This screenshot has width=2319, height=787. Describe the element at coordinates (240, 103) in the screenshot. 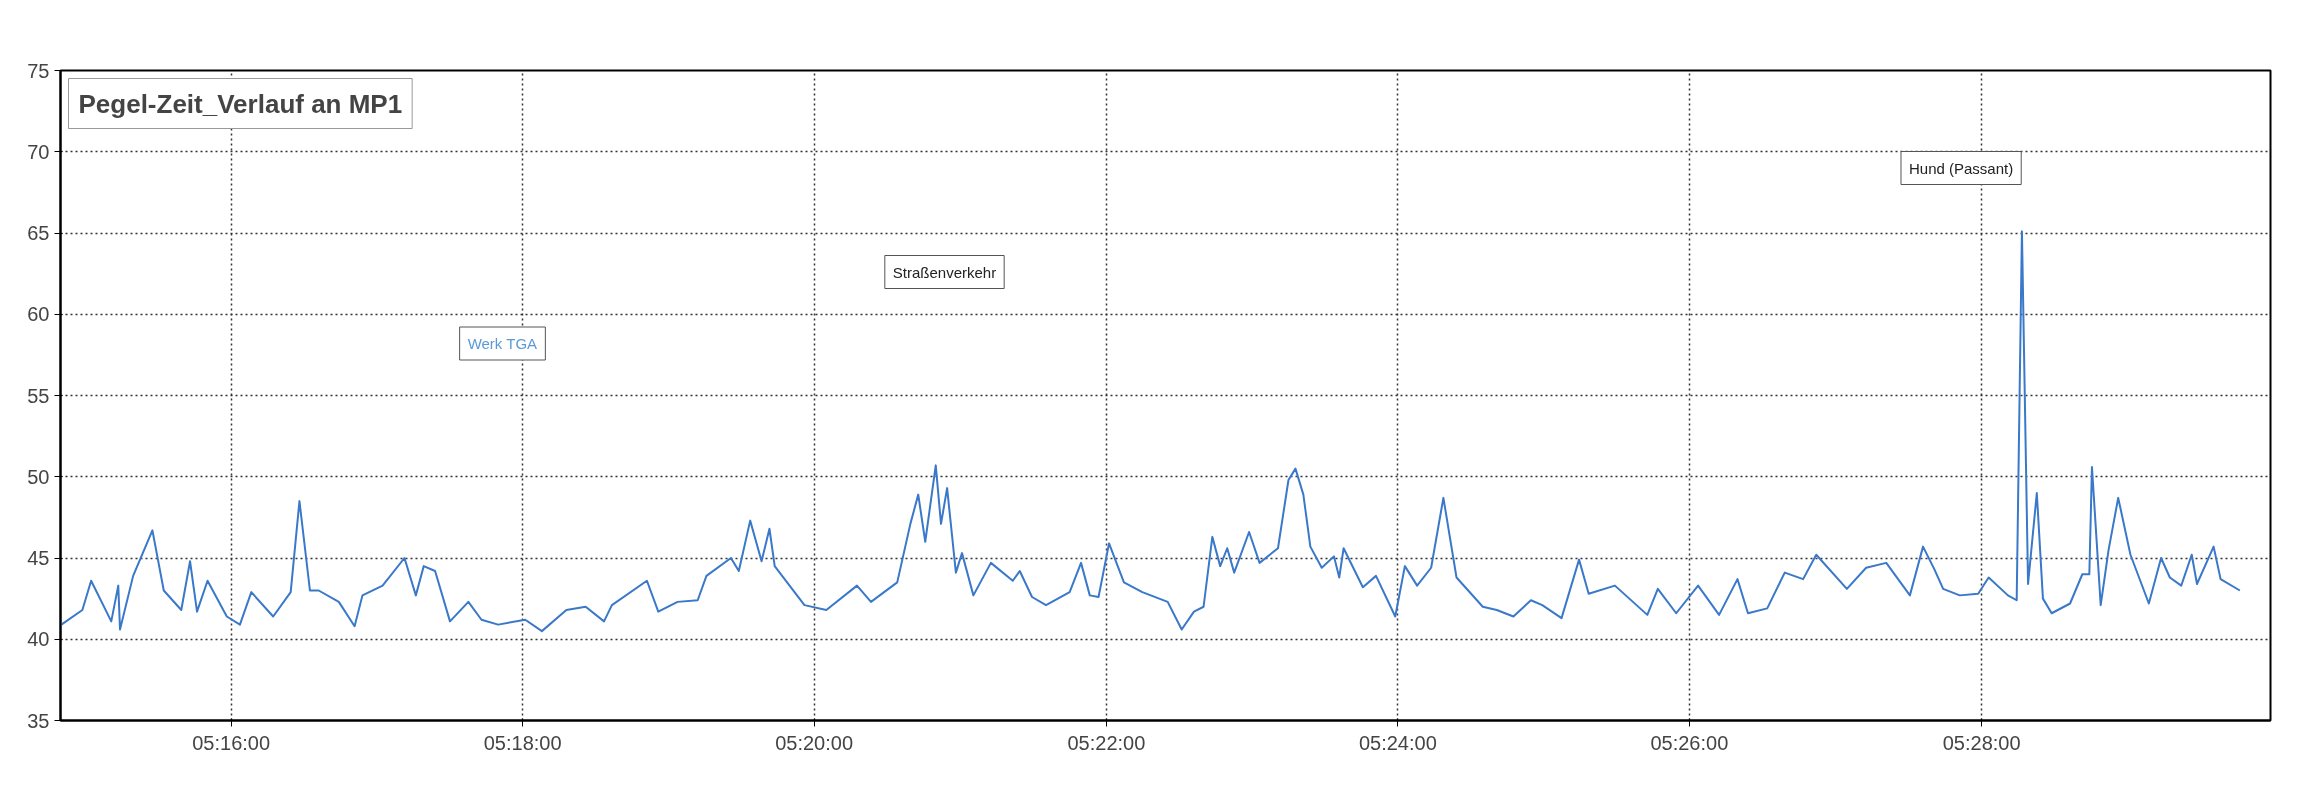

I see `text: Pegel-Zeit_Verlauf an MP1` at that location.